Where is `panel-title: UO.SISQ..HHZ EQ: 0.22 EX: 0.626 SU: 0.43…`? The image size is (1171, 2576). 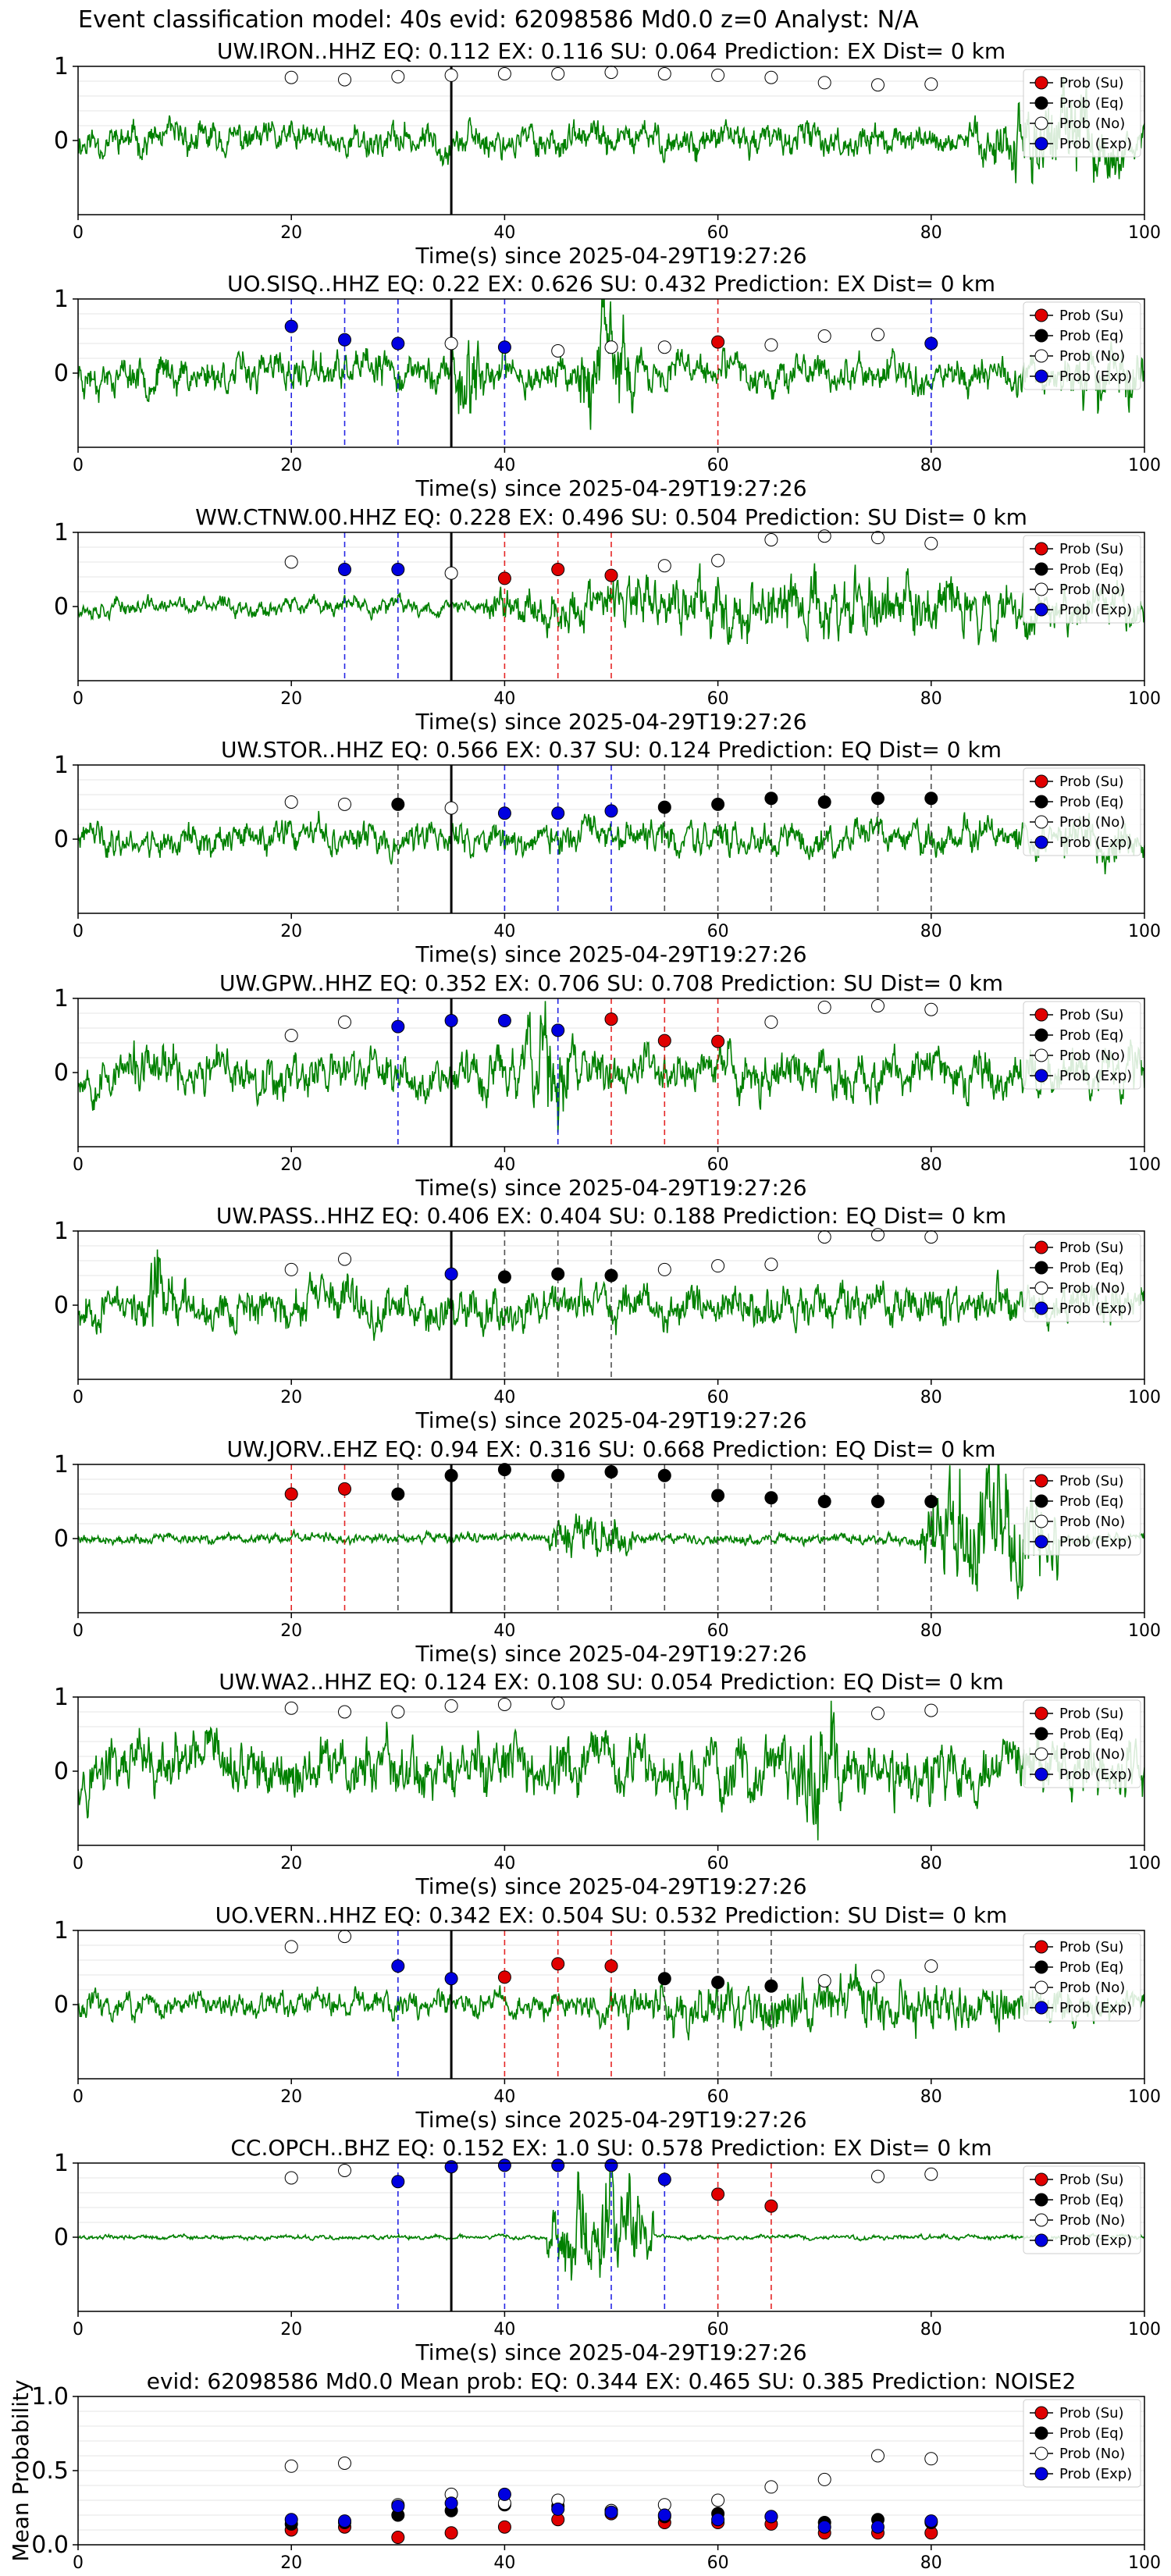 panel-title: UO.SISQ..HHZ EQ: 0.22 EX: 0.626 SU: 0.43… is located at coordinates (611, 284).